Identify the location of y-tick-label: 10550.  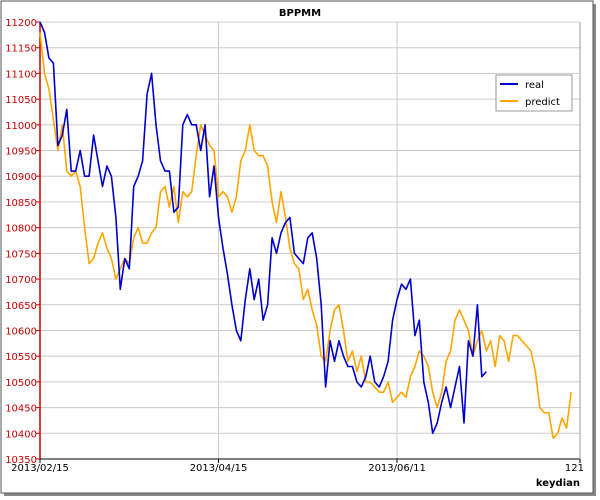
(21, 357).